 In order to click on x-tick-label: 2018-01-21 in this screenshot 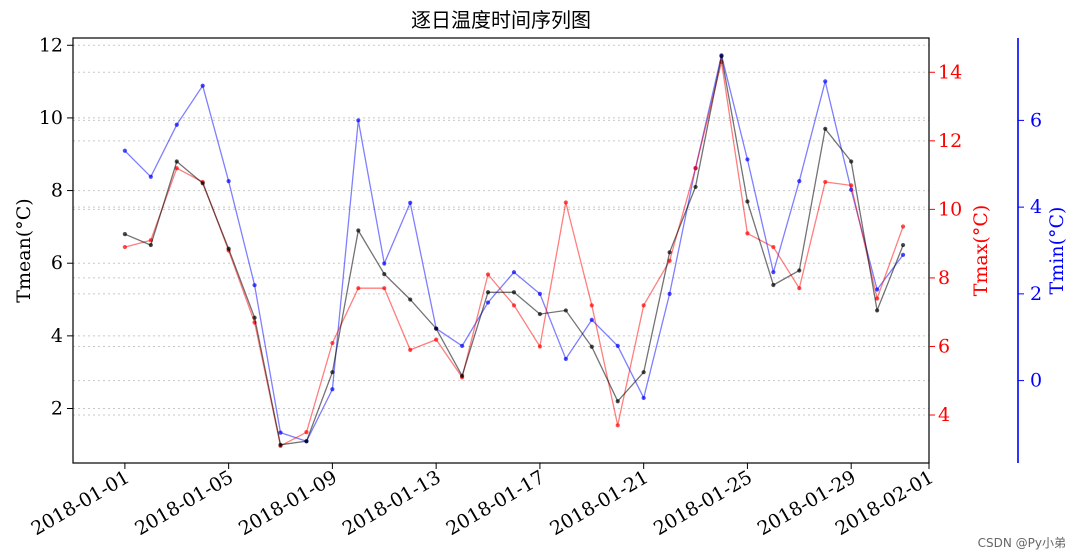, I will do `click(599, 503)`.